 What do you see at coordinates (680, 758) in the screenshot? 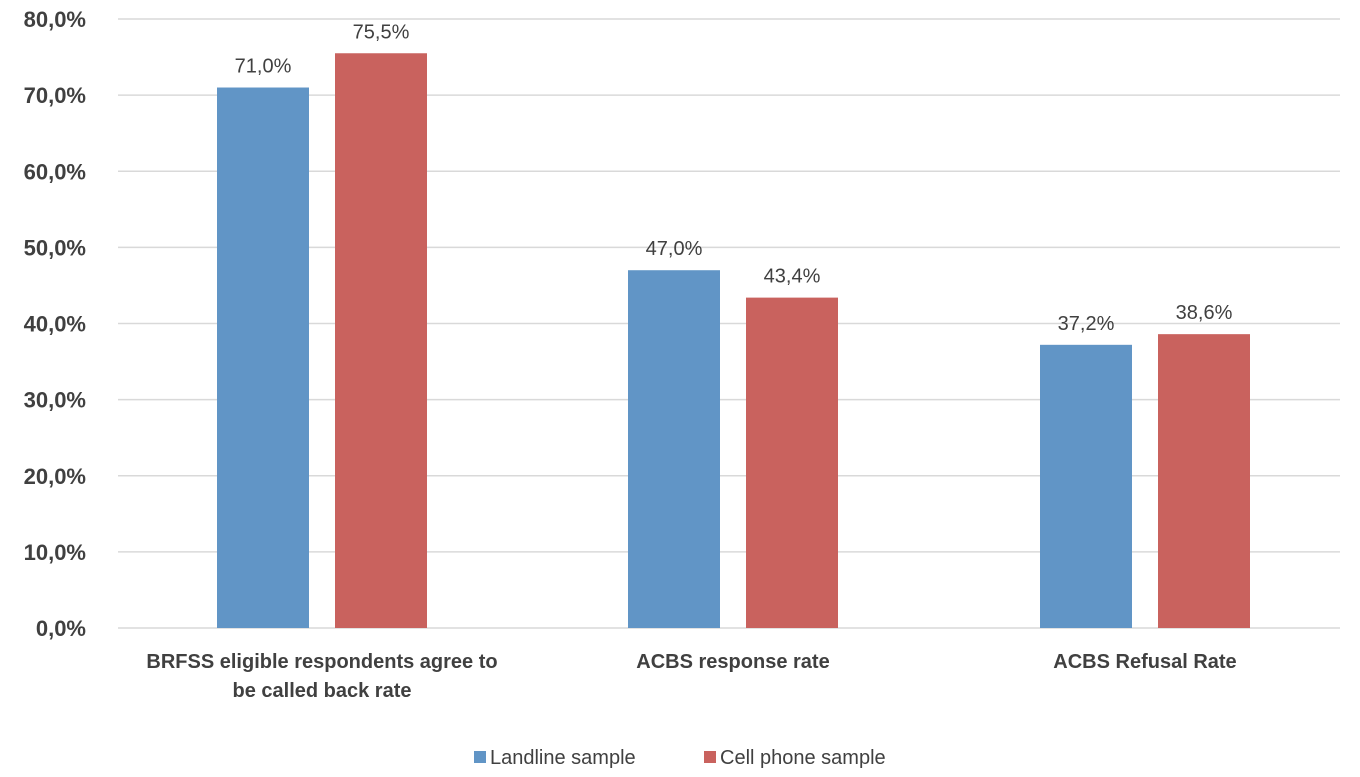
I see `legend: Landline sample Cell phone sample` at bounding box center [680, 758].